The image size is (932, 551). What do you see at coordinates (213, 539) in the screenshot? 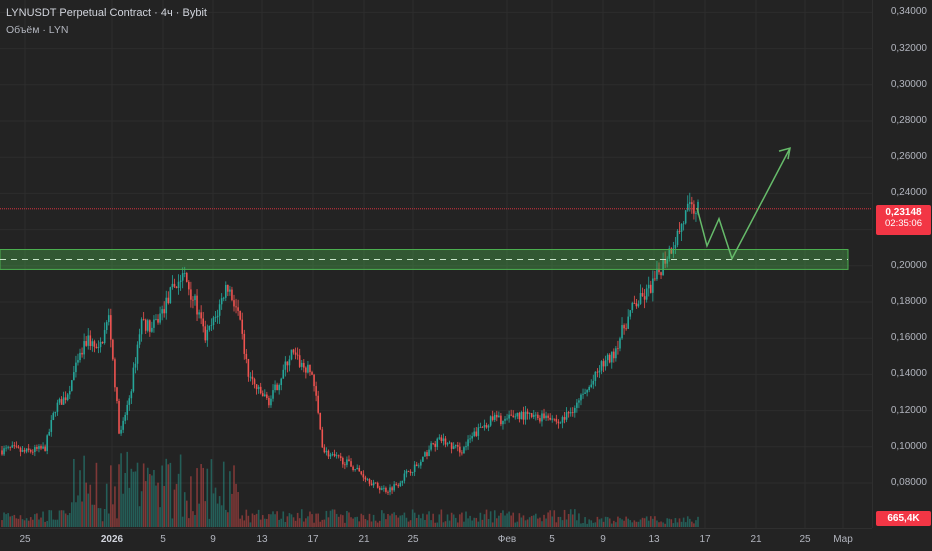
I see `time-tick: 9` at bounding box center [213, 539].